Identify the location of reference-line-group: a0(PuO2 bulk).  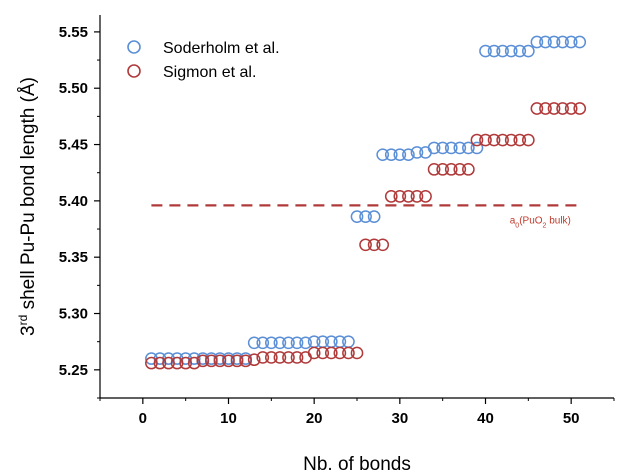
(365, 216).